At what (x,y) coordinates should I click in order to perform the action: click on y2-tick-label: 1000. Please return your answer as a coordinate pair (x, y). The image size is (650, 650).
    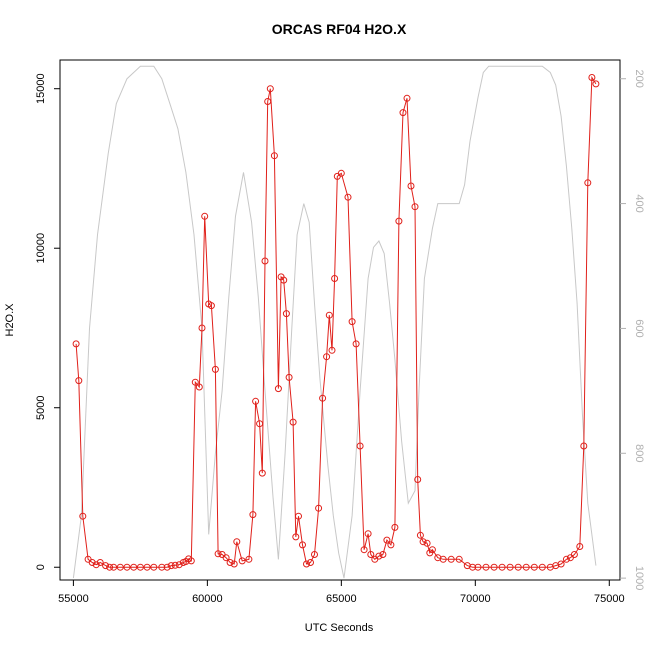
    Looking at the image, I should click on (639, 578).